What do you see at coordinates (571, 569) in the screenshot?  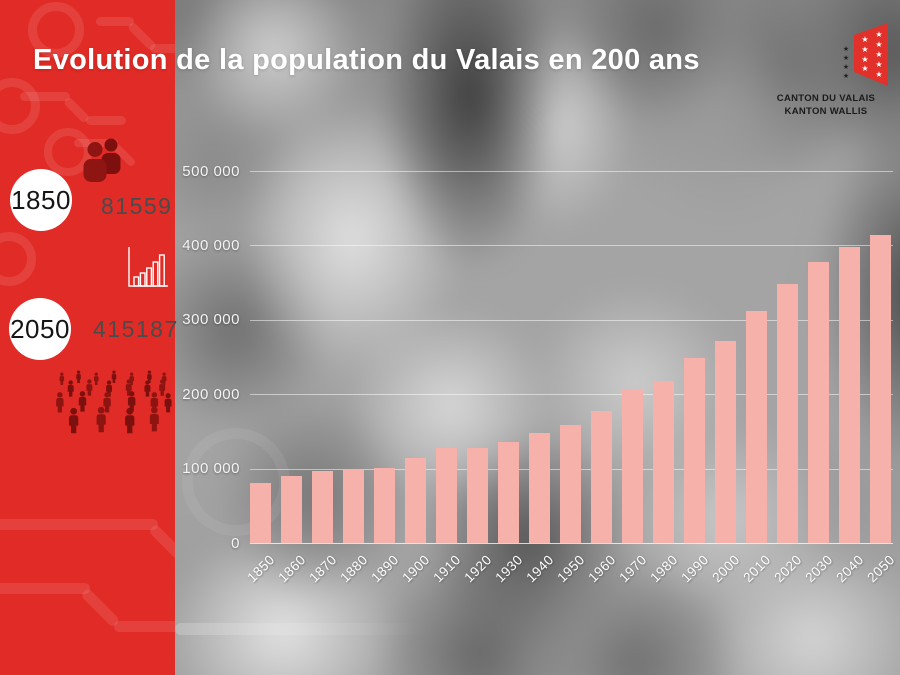 I see `x-tick-label: 1950` at bounding box center [571, 569].